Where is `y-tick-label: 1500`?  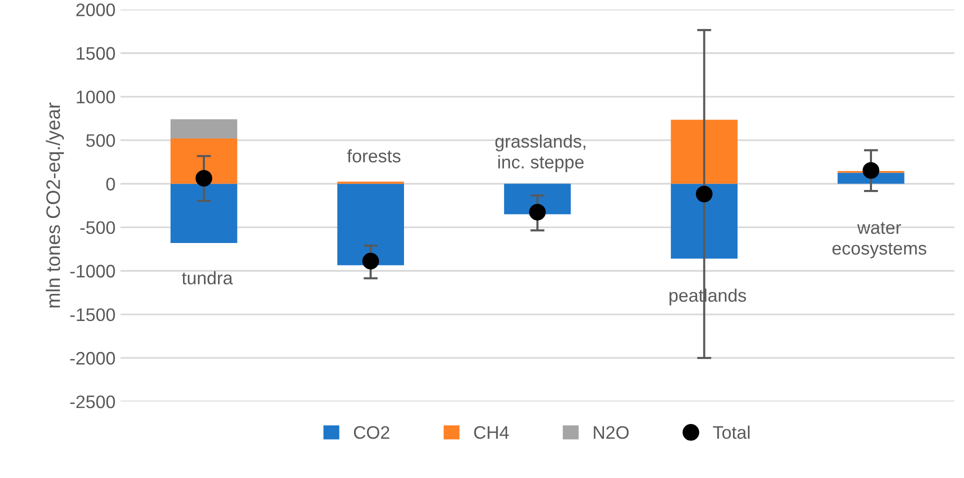 y-tick-label: 1500 is located at coordinates (95, 53).